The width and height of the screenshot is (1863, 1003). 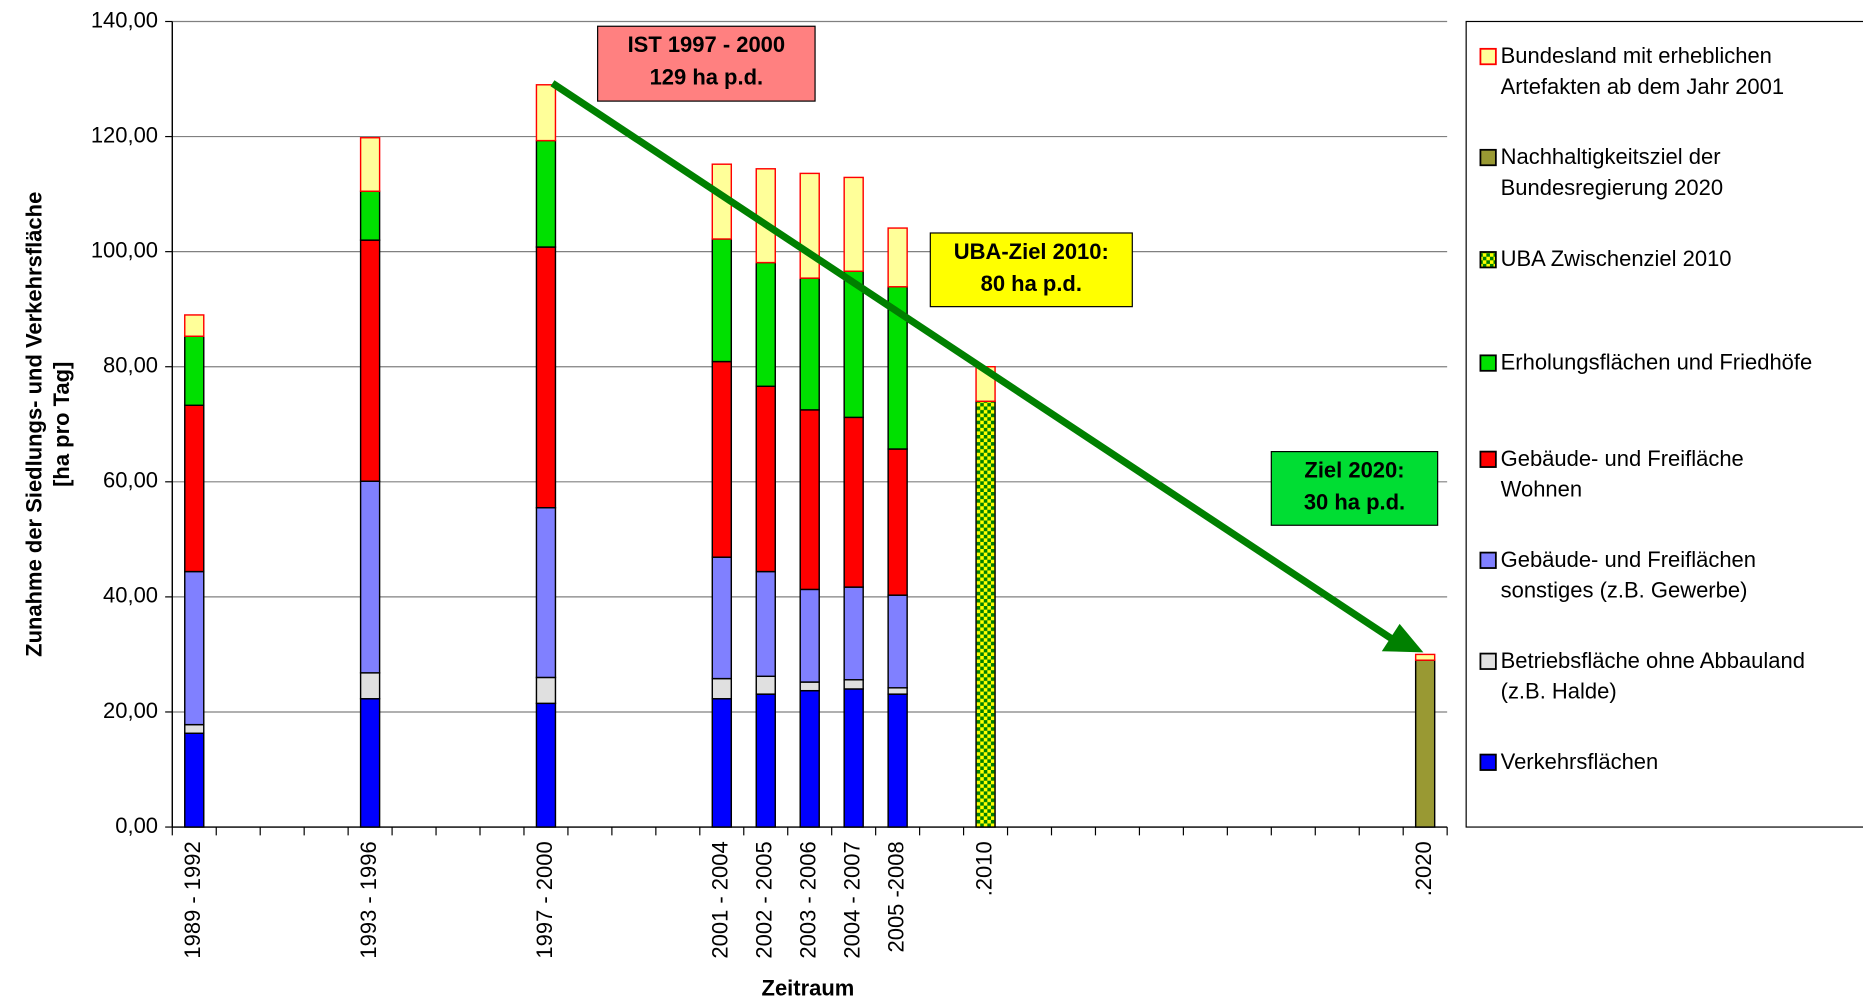 I want to click on x-axis-title: Zeitraum, so click(x=808, y=988).